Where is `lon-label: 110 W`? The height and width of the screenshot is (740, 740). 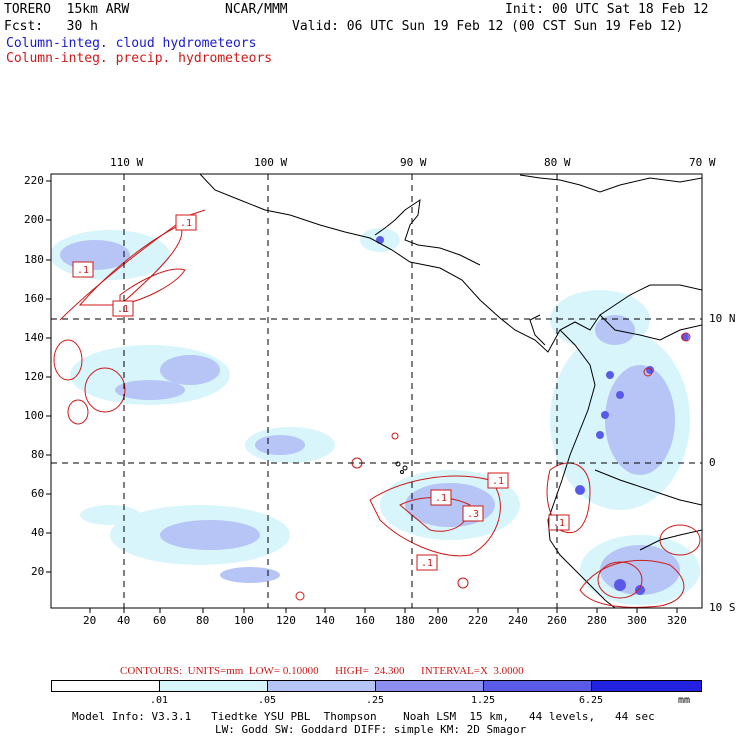
lon-label: 110 W is located at coordinates (127, 162).